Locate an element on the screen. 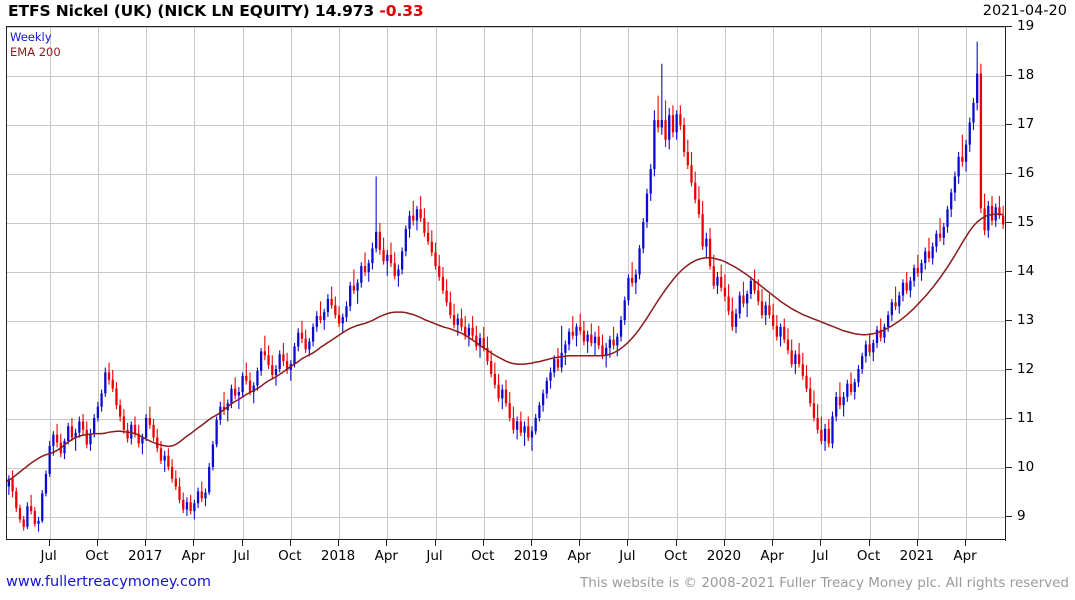  x-tick-label: Apr is located at coordinates (579, 556).